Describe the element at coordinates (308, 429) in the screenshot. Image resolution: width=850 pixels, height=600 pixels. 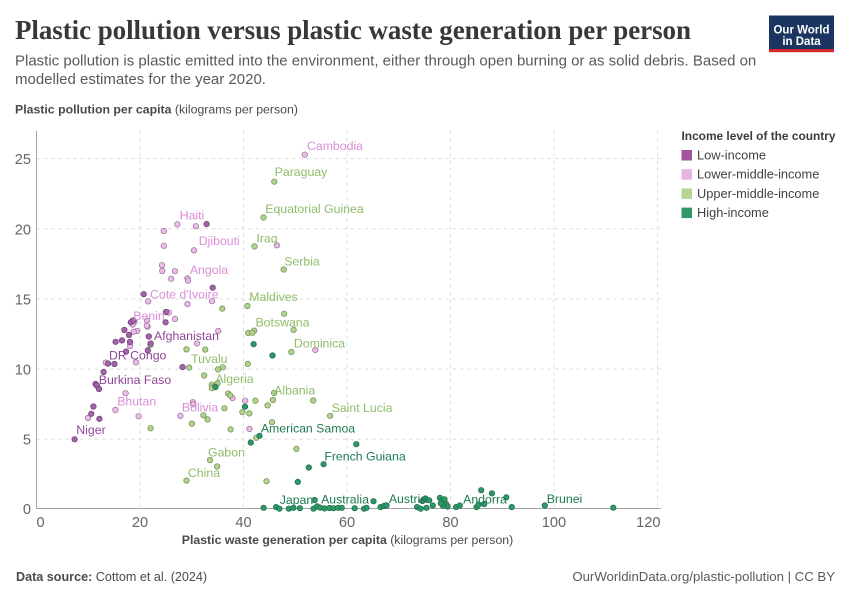
I see `svg-text: American Samoa` at that location.